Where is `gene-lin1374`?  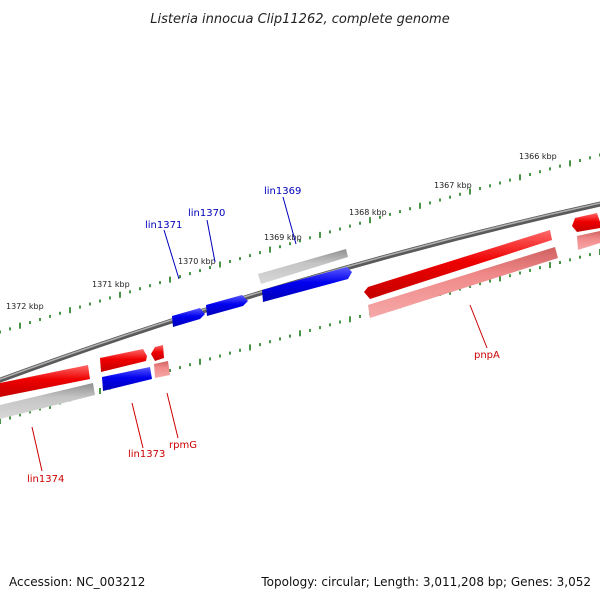 gene-lin1374 is located at coordinates (47, 392).